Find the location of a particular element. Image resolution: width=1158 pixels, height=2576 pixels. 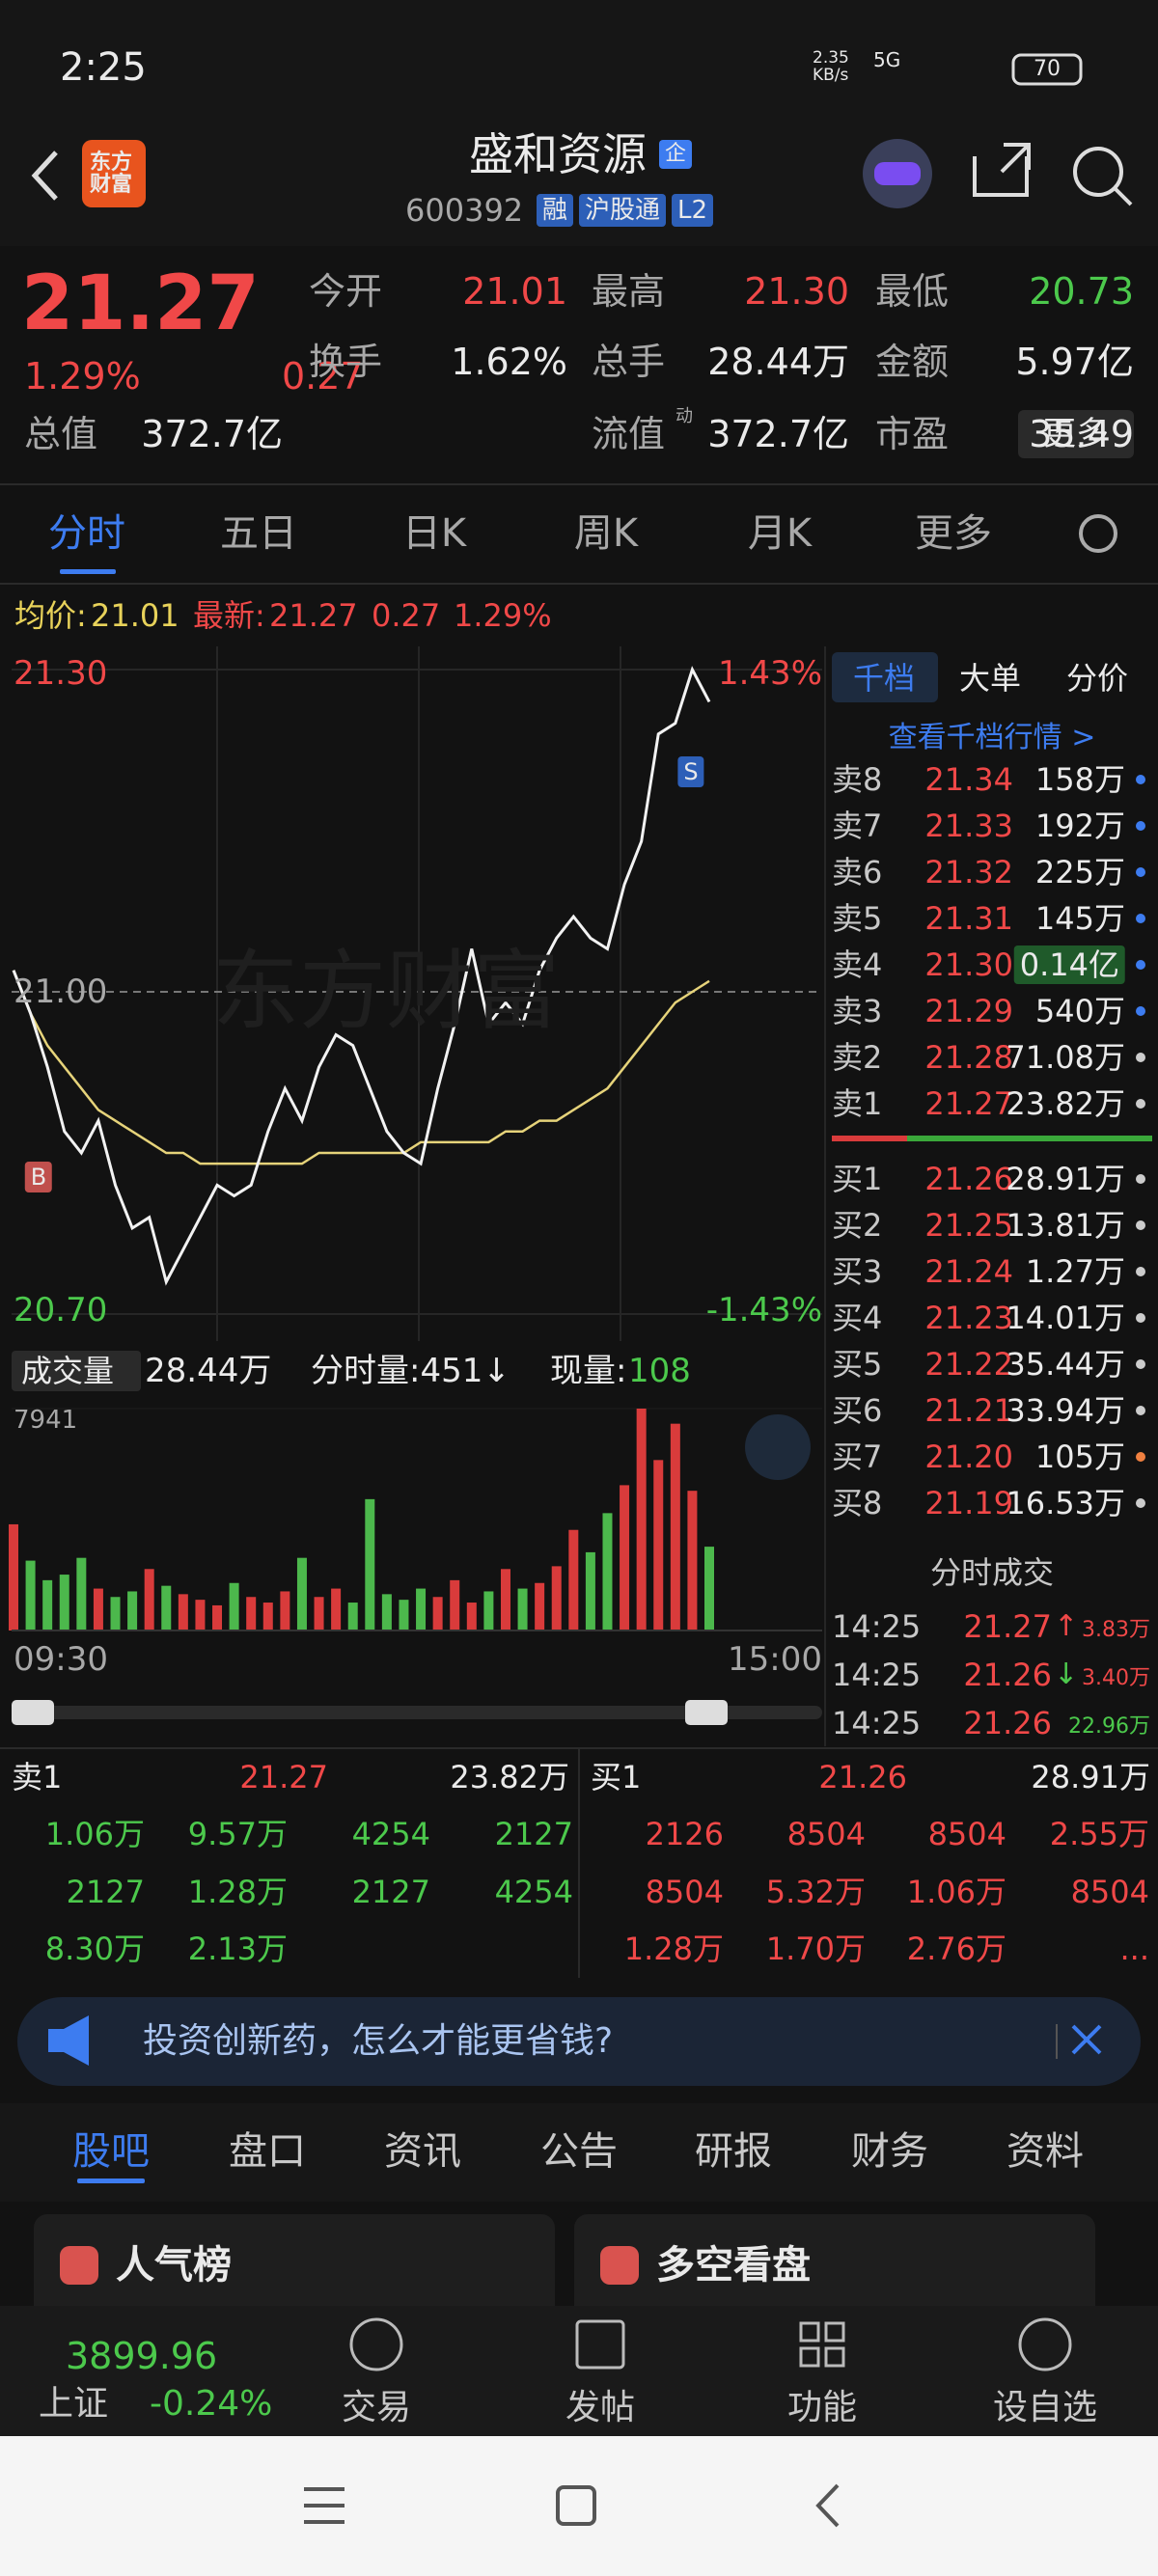

badge: 企 is located at coordinates (675, 155).